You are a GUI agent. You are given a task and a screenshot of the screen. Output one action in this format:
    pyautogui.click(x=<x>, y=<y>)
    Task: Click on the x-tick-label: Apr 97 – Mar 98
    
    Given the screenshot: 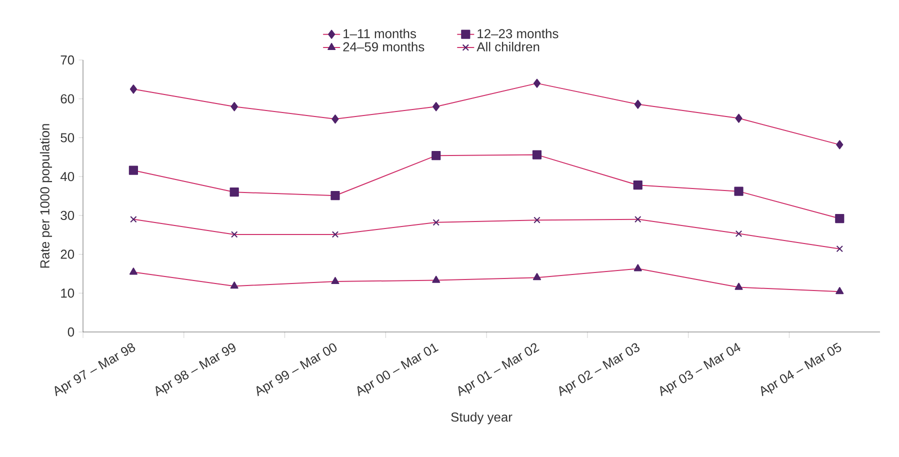 What is the action you would take?
    pyautogui.click(x=95, y=369)
    